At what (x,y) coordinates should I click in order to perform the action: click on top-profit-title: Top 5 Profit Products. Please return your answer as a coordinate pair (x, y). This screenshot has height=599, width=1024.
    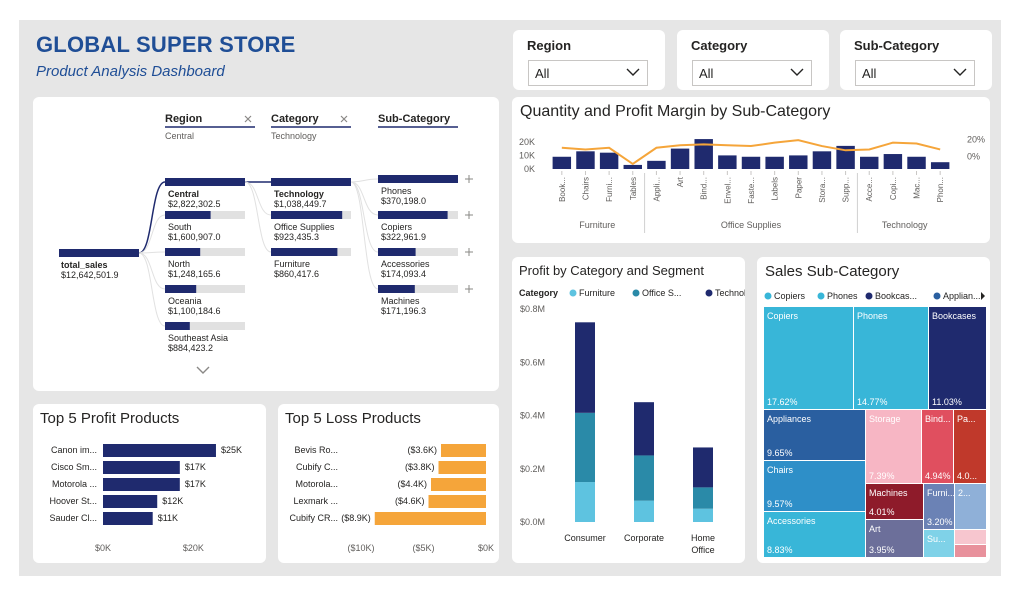
    Looking at the image, I should click on (110, 418).